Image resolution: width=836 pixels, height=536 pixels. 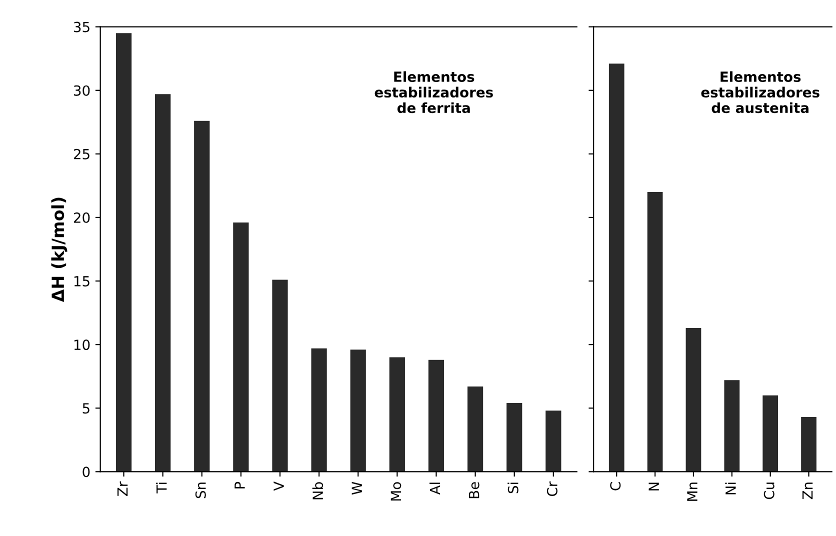 I want to click on x-tick-label: Ti, so click(x=161, y=488).